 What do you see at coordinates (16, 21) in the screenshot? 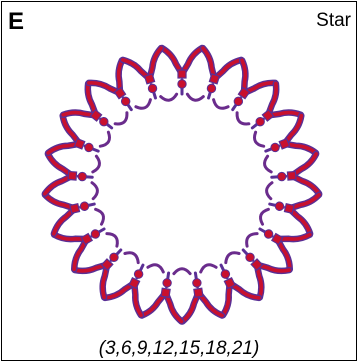
I see `panel-label: E` at bounding box center [16, 21].